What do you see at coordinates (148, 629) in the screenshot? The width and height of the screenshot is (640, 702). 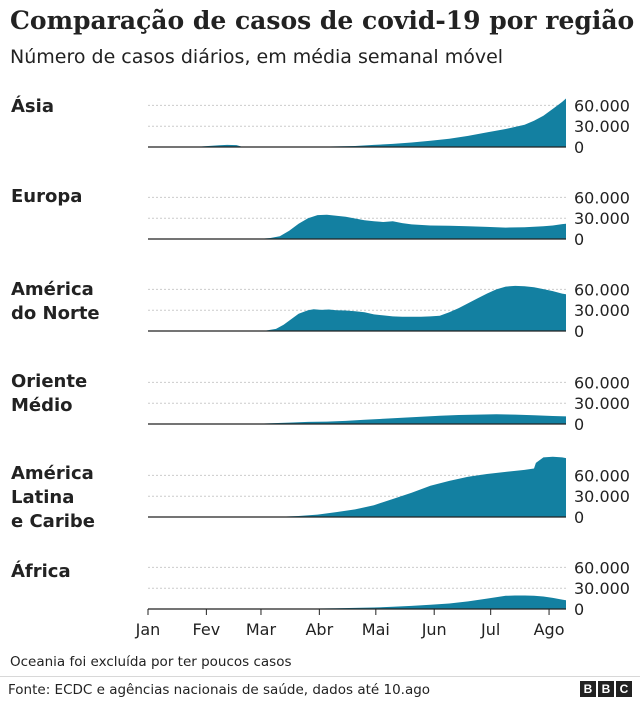 I see `x-tick-label: Jan` at bounding box center [148, 629].